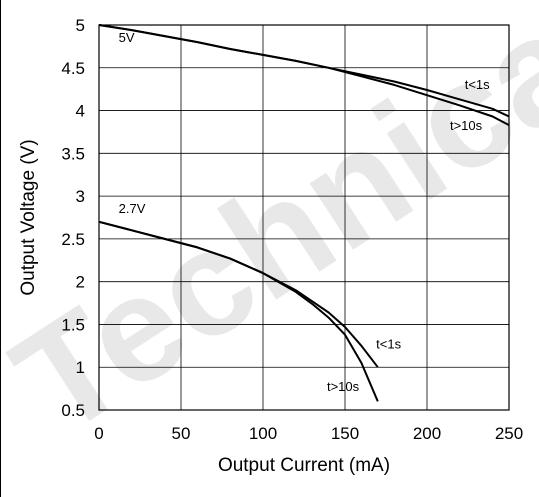 Image resolution: width=539 pixels, height=497 pixels. I want to click on x-tick-label: 50, so click(181, 433).